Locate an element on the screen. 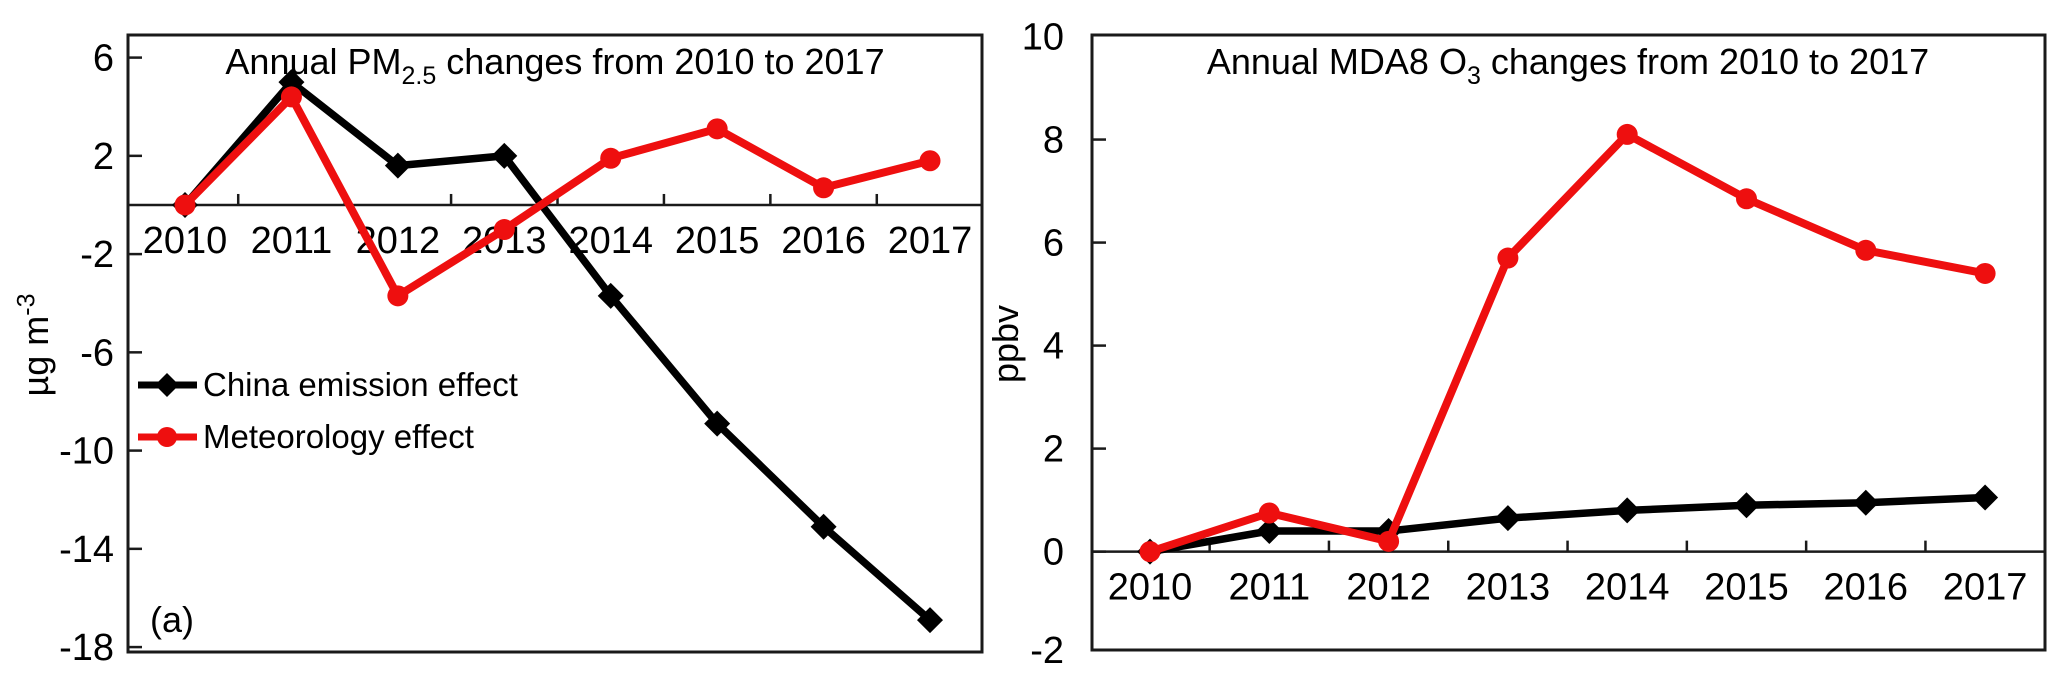 This screenshot has height=693, width=2067. y-tick-label: 10 is located at coordinates (1043, 38).